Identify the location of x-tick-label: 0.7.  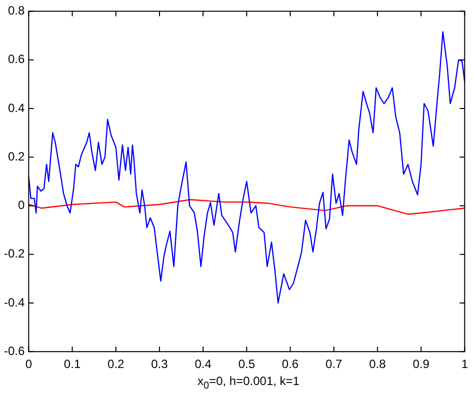
(334, 364).